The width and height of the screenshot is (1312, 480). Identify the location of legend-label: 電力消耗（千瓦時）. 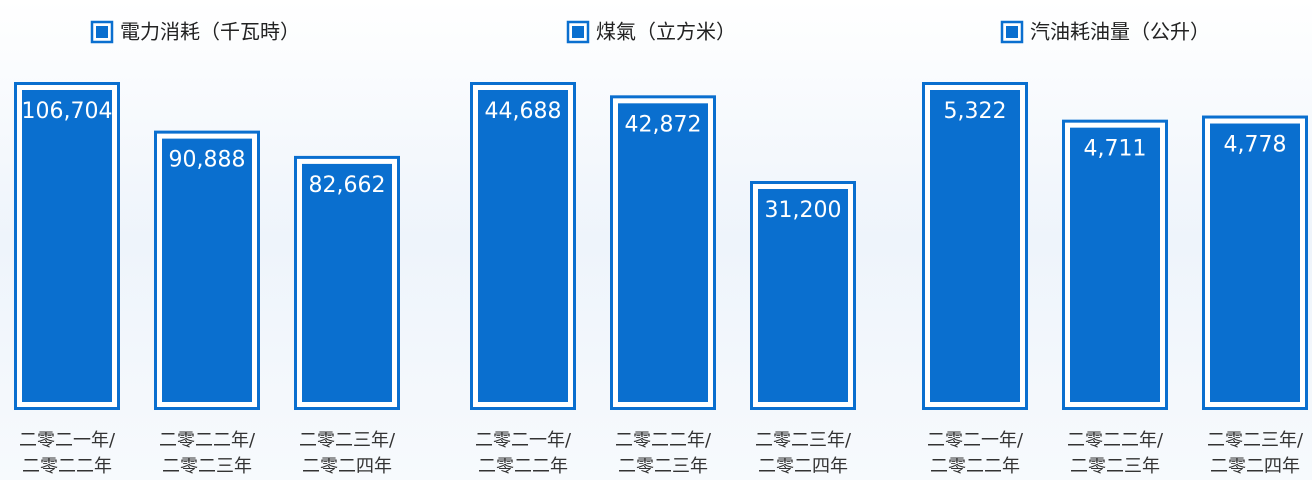
(210, 32).